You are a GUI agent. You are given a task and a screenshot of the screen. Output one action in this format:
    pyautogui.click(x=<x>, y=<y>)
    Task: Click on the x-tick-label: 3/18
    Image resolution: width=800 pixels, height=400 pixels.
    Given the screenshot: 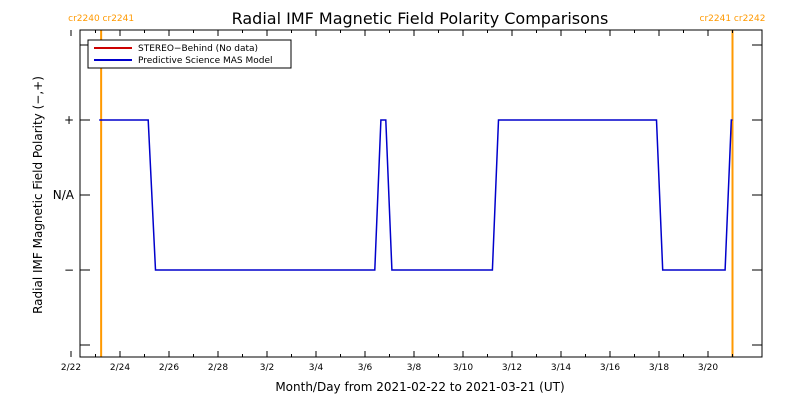 What is the action you would take?
    pyautogui.click(x=659, y=368)
    